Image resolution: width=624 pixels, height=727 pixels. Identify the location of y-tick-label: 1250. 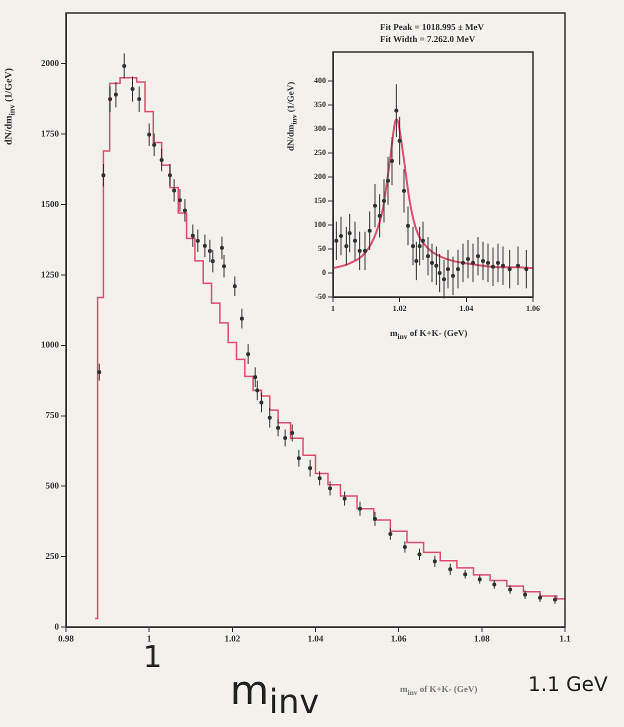
(50, 274).